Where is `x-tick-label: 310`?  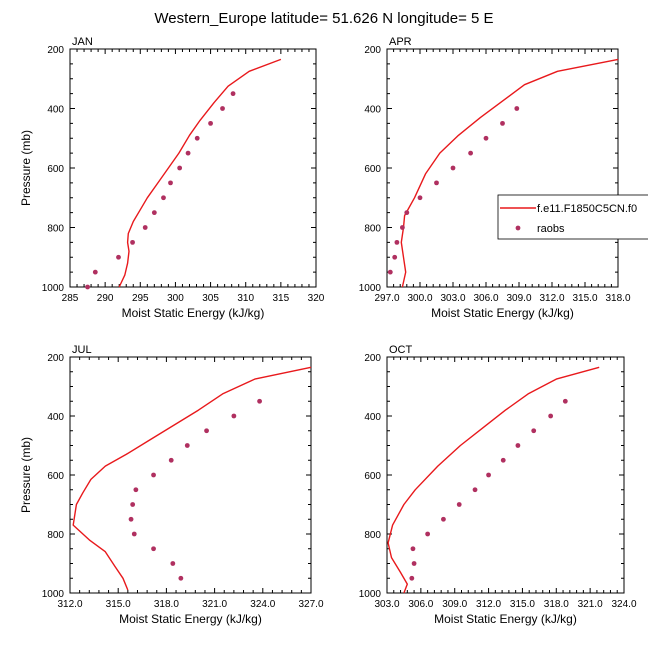 x-tick-label: 310 is located at coordinates (245, 298).